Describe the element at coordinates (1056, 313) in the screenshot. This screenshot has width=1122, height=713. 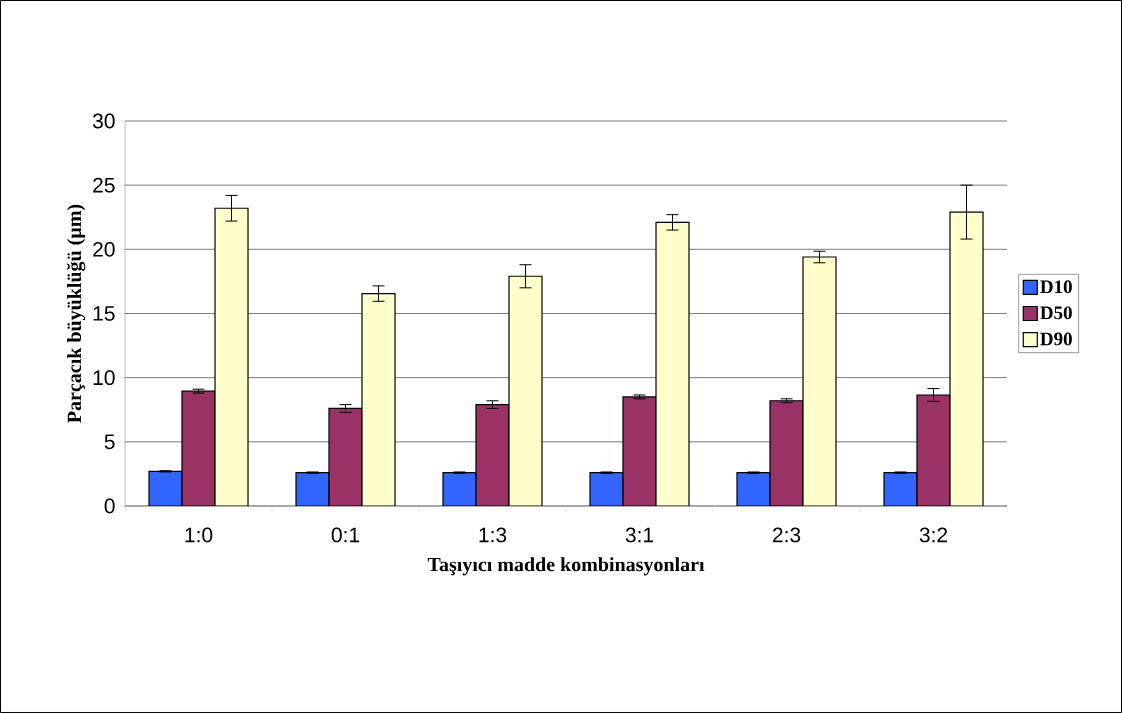
I see `legend-label: D50` at that location.